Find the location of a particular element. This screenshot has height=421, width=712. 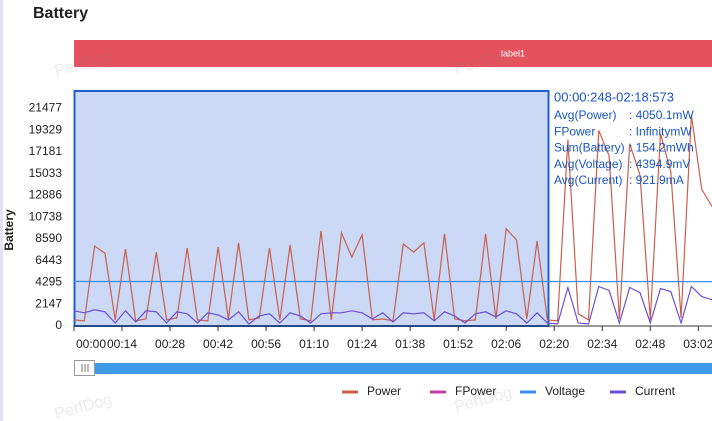

x-tick-label: 01:24 is located at coordinates (362, 344).